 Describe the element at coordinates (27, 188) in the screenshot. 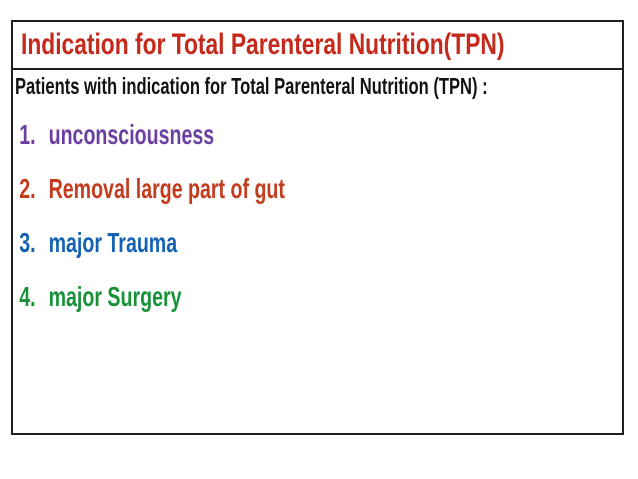

I see `list-item-number: 2.` at that location.